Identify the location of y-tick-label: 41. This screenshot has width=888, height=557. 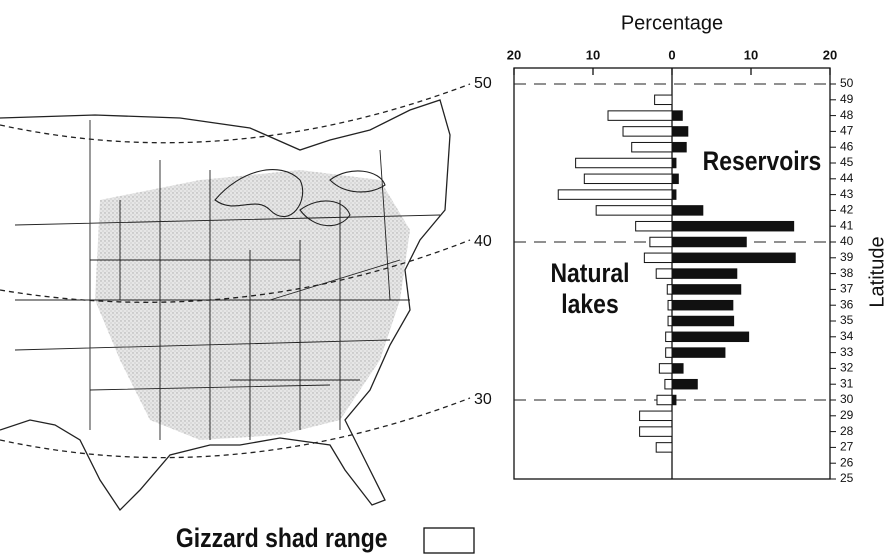
(847, 225).